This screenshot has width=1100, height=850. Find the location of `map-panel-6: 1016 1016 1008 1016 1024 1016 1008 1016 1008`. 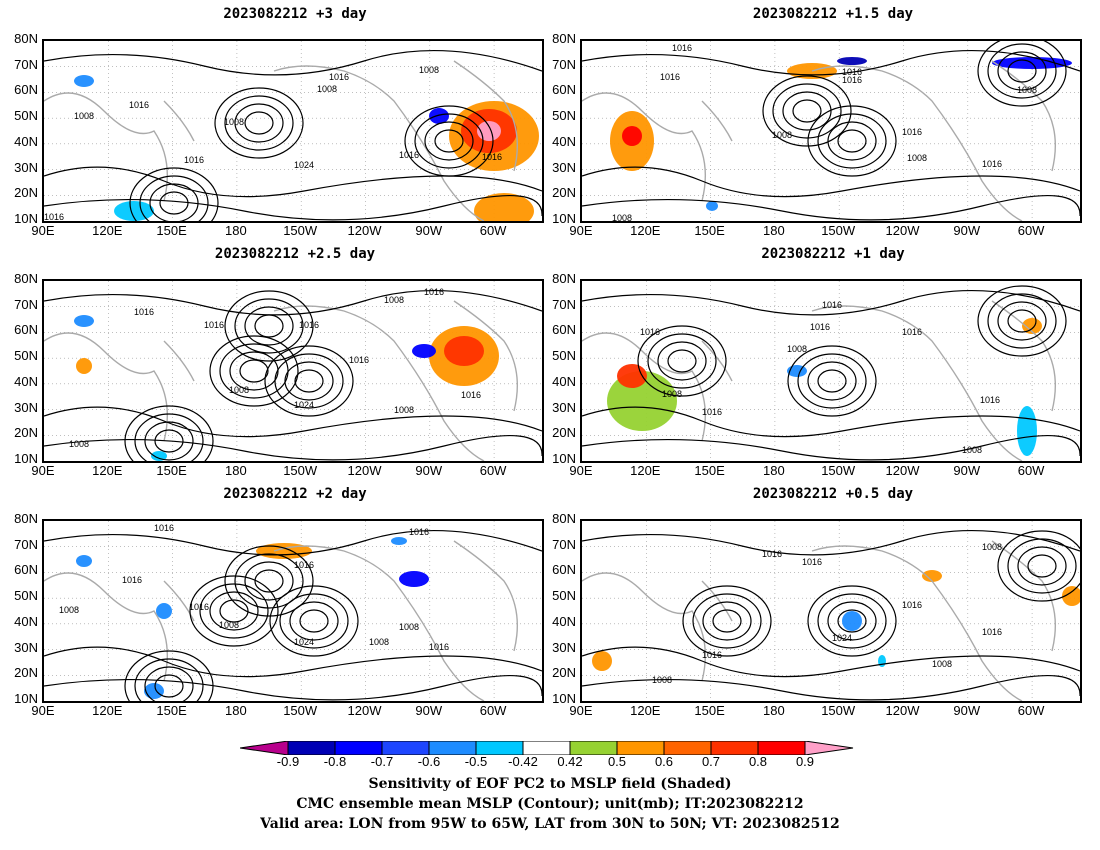

map-panel-6: 1016 1016 1008 1016 1024 1016 1008 1016 1008 is located at coordinates (831, 611).